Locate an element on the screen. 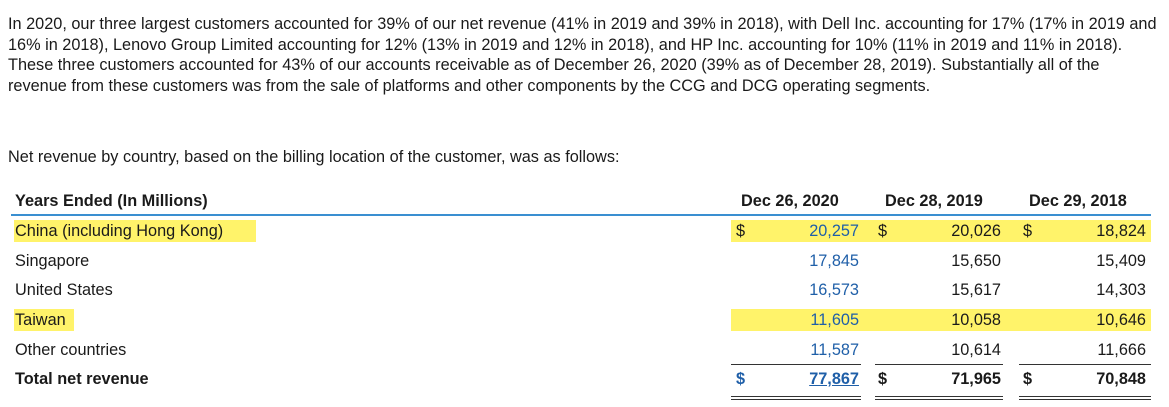  value-2019: 10,614 is located at coordinates (976, 350).